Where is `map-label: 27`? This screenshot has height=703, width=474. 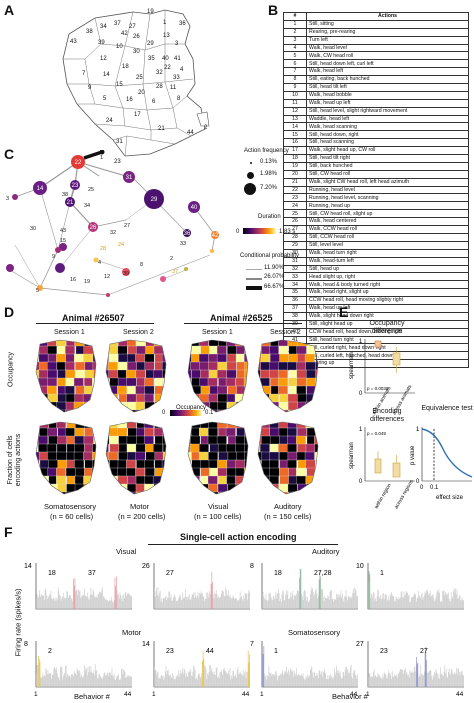
map-label: 27 is located at coordinates (132, 27).